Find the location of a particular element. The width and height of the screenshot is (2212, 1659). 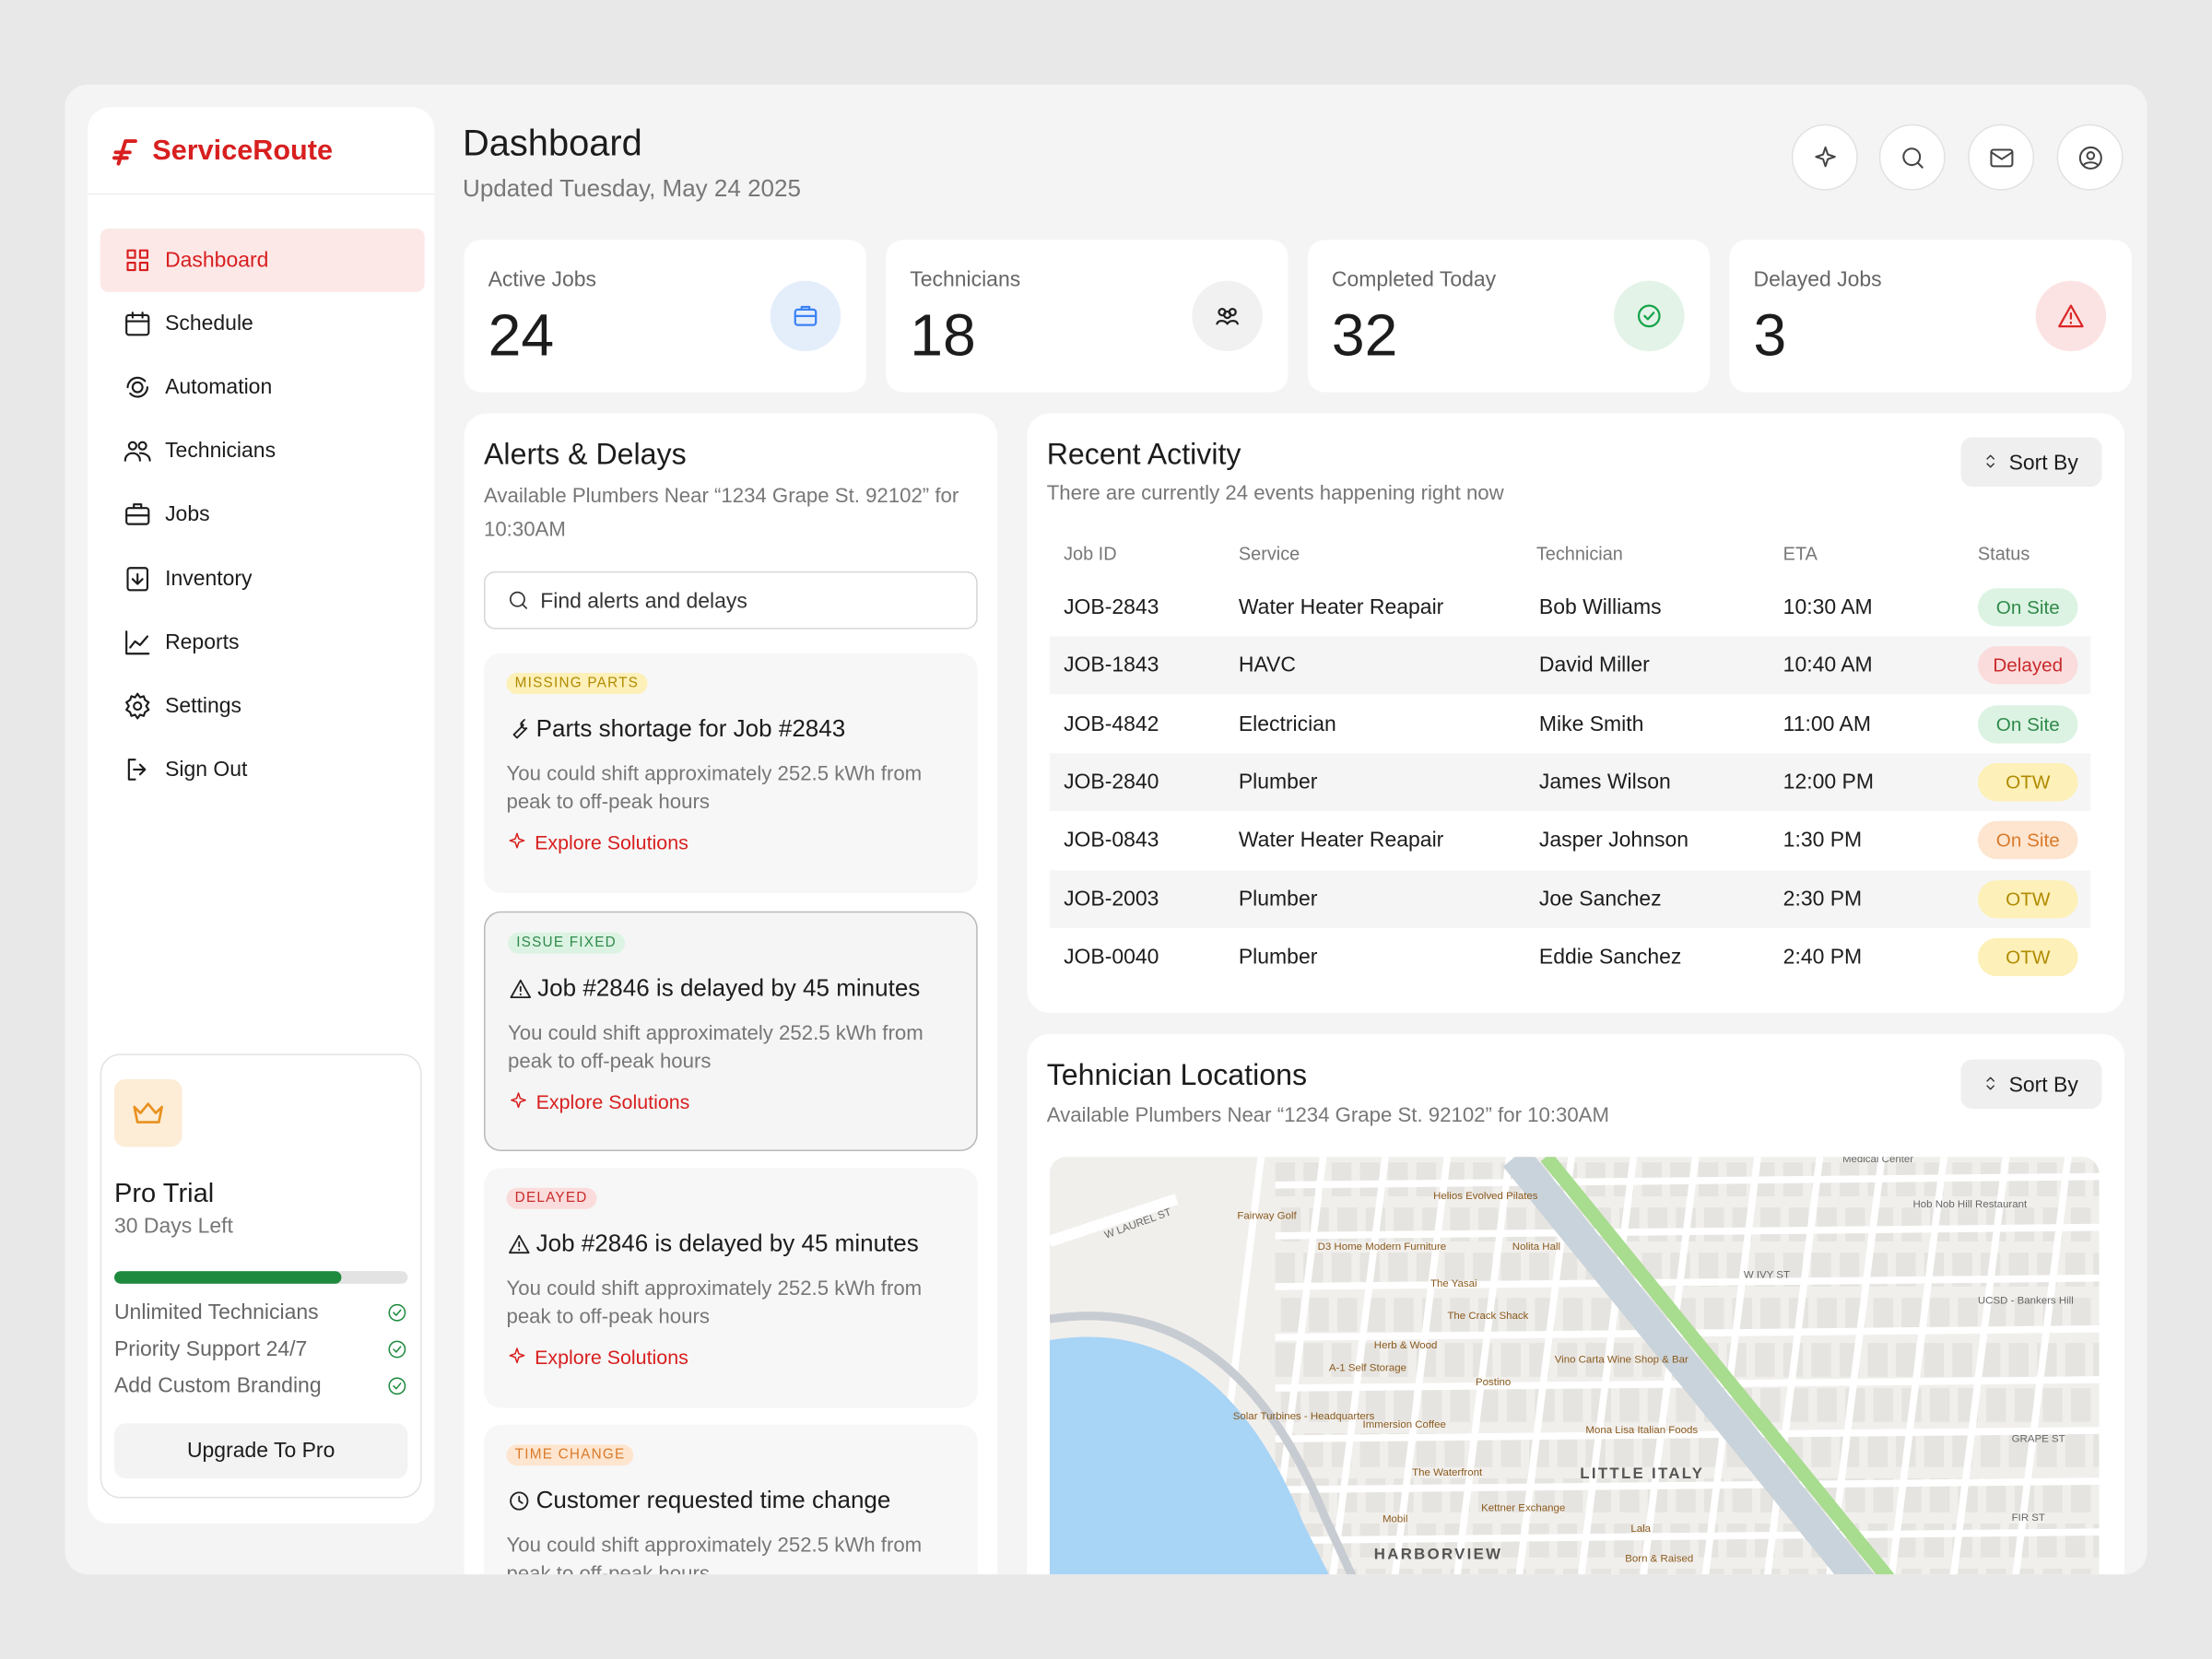

map-label: Helios Evolved Pilates is located at coordinates (1485, 1196).